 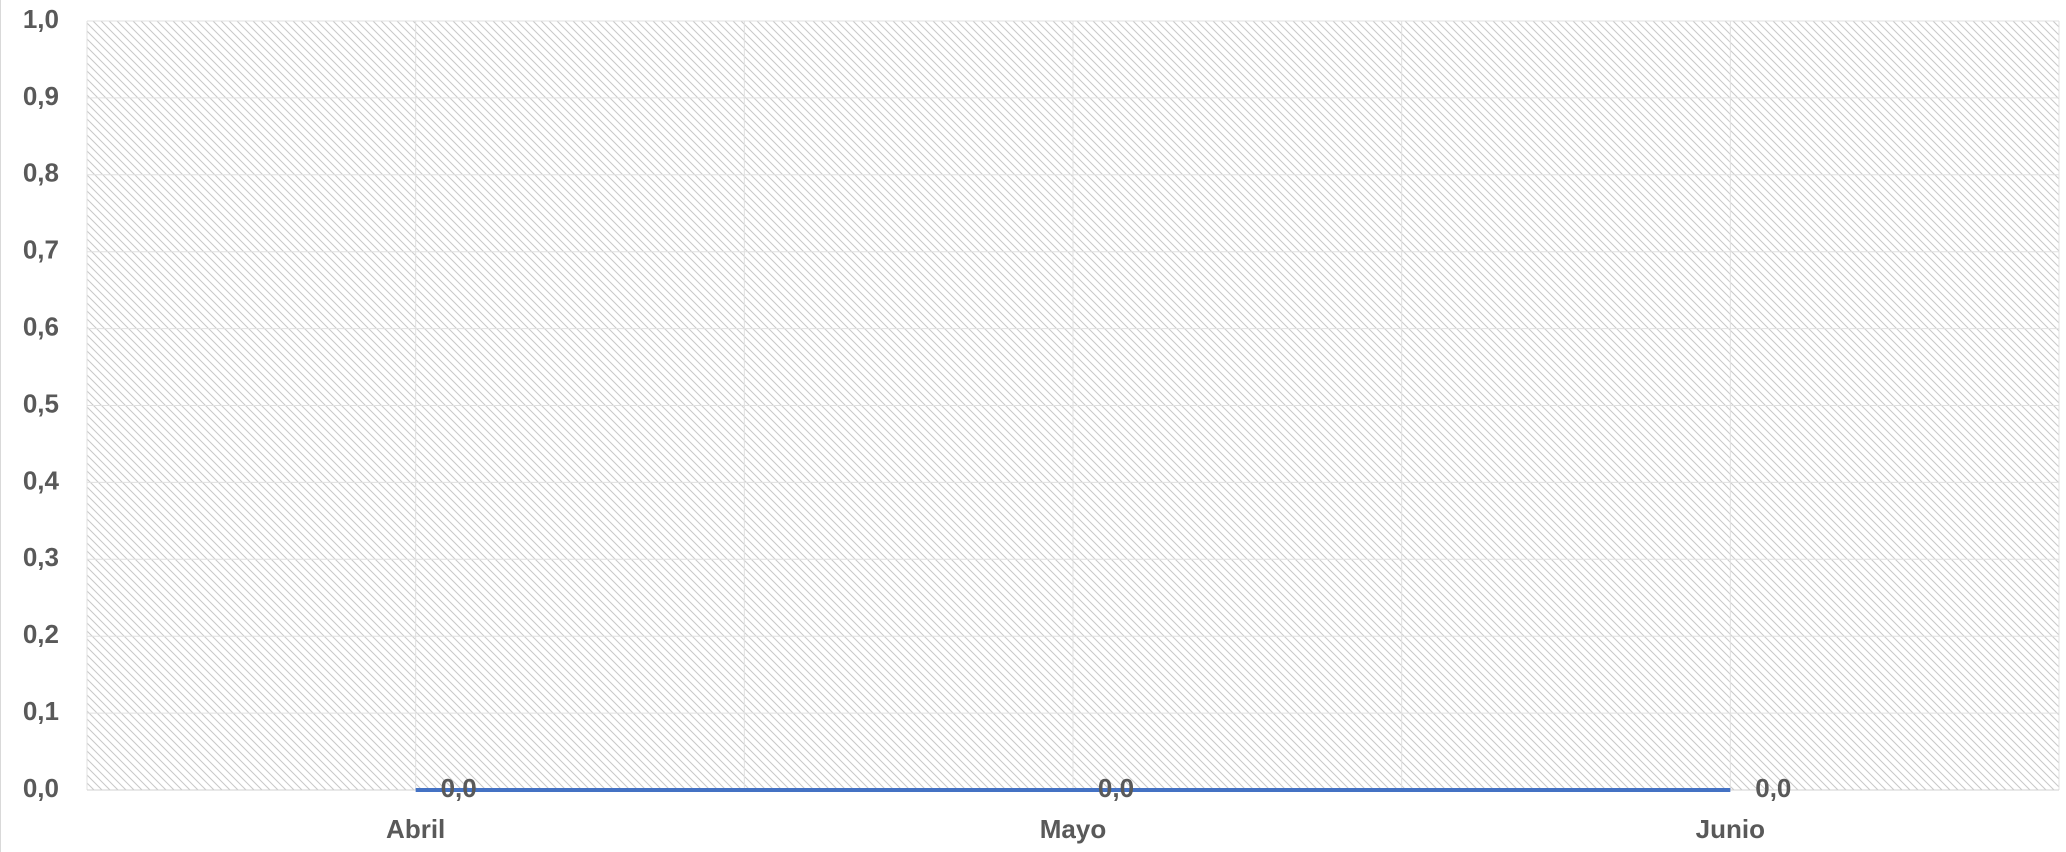 I want to click on y-tick-label: 1,0, so click(x=41, y=19).